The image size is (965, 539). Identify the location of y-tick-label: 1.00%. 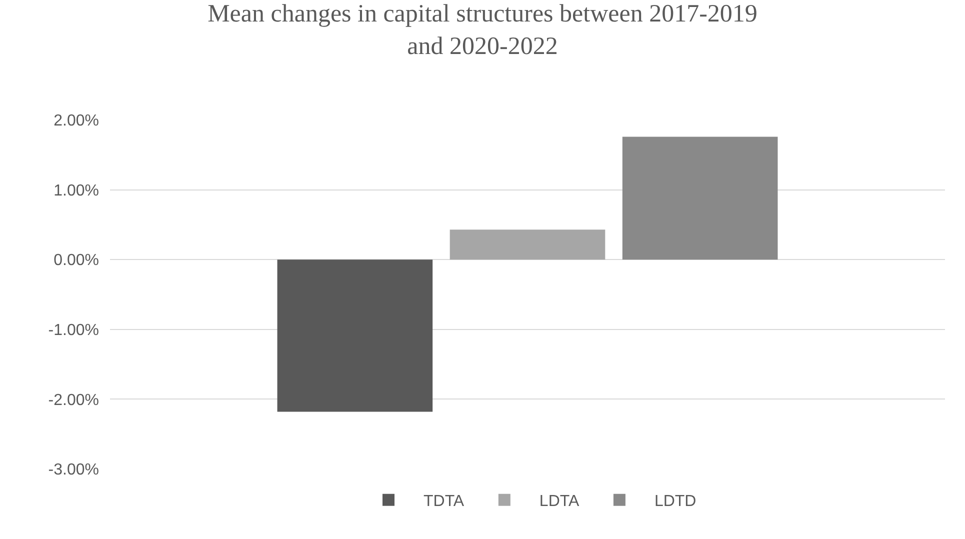
(76, 191).